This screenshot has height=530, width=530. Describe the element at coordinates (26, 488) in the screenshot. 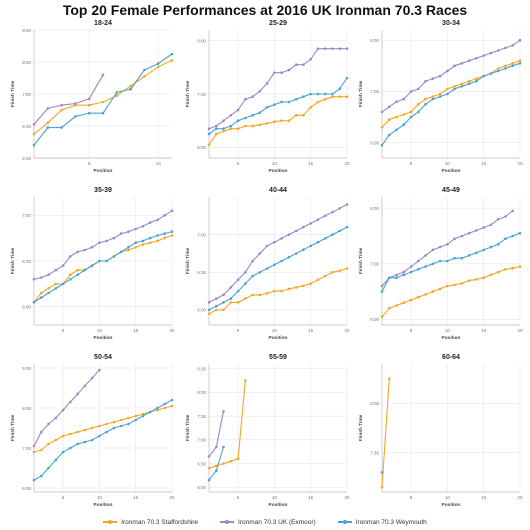

I see `y-tick-label: 6:00` at that location.